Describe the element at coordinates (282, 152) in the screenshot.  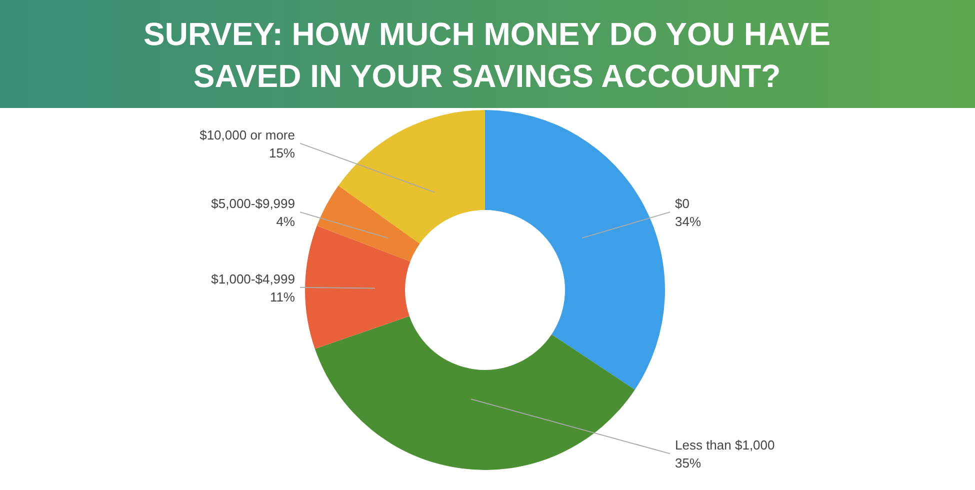
I see `data-label: 15%` at that location.